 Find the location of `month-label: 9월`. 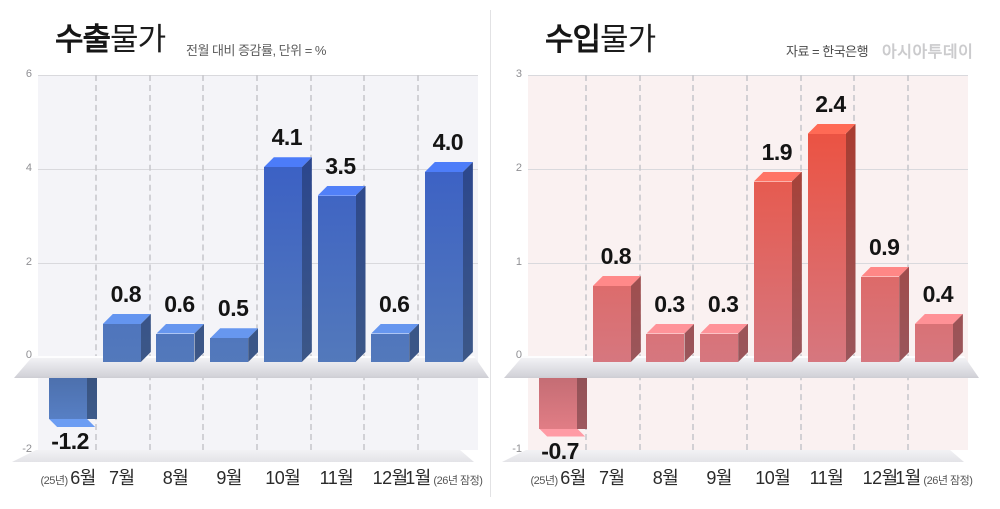

month-label: 9월 is located at coordinates (719, 477).